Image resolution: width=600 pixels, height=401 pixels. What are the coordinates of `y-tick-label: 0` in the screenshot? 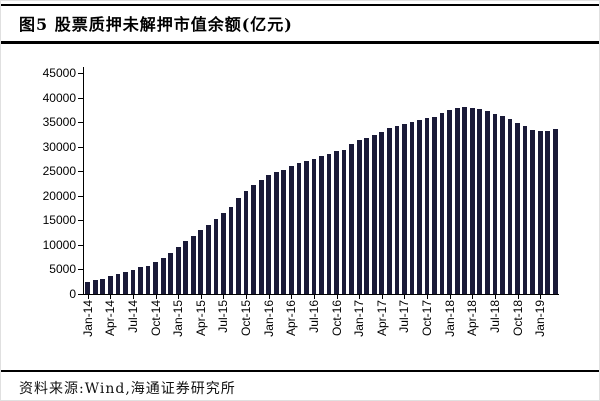 It's located at (72, 294).